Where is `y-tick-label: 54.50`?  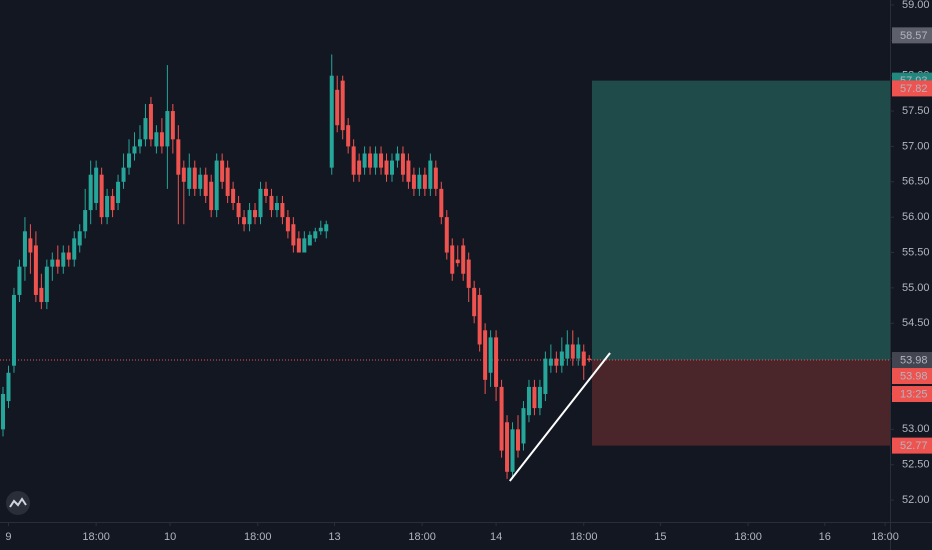 y-tick-label: 54.50 is located at coordinates (916, 323).